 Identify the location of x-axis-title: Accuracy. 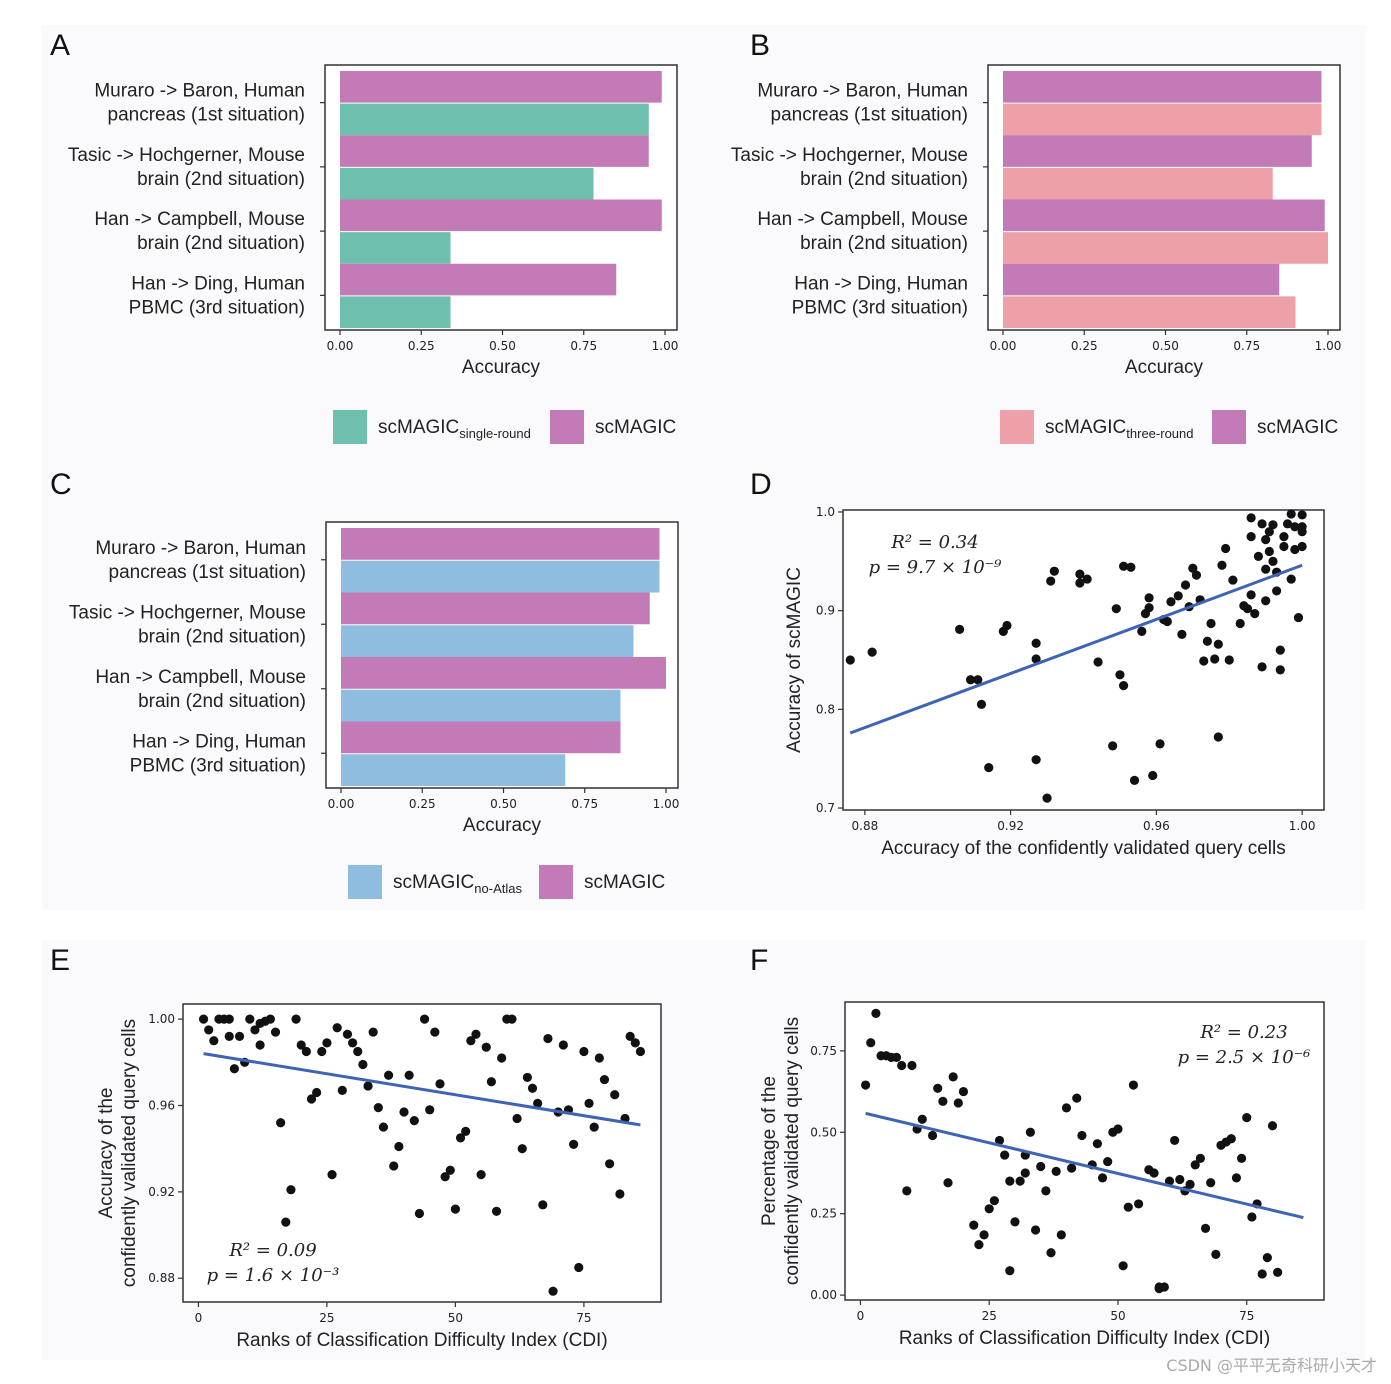
(1164, 367).